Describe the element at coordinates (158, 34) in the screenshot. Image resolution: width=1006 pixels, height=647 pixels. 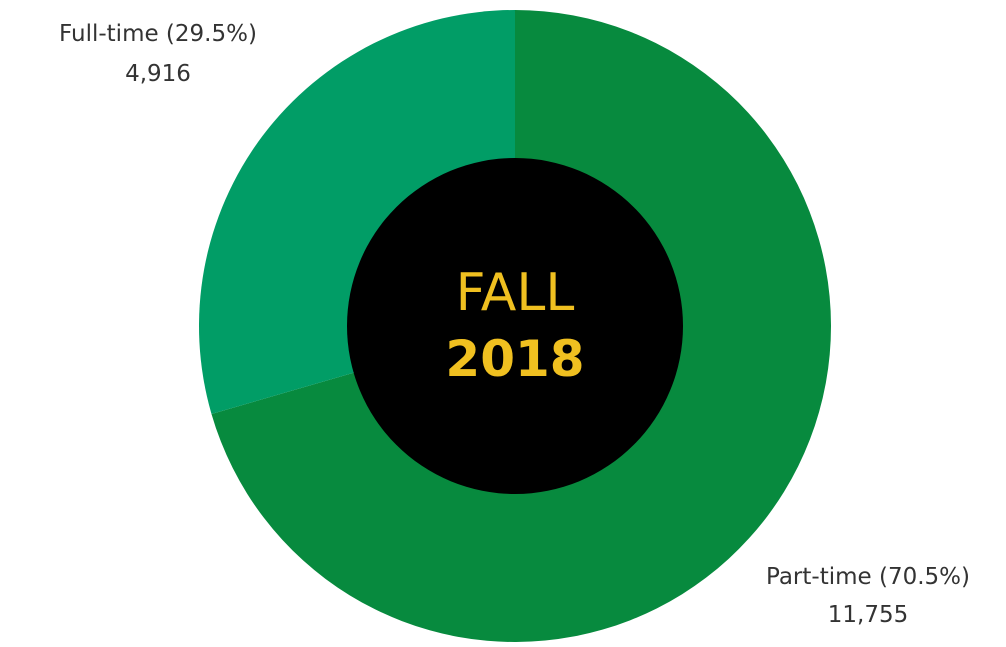
I see `label-full-time-percent: Full-time (29.5%)` at that location.